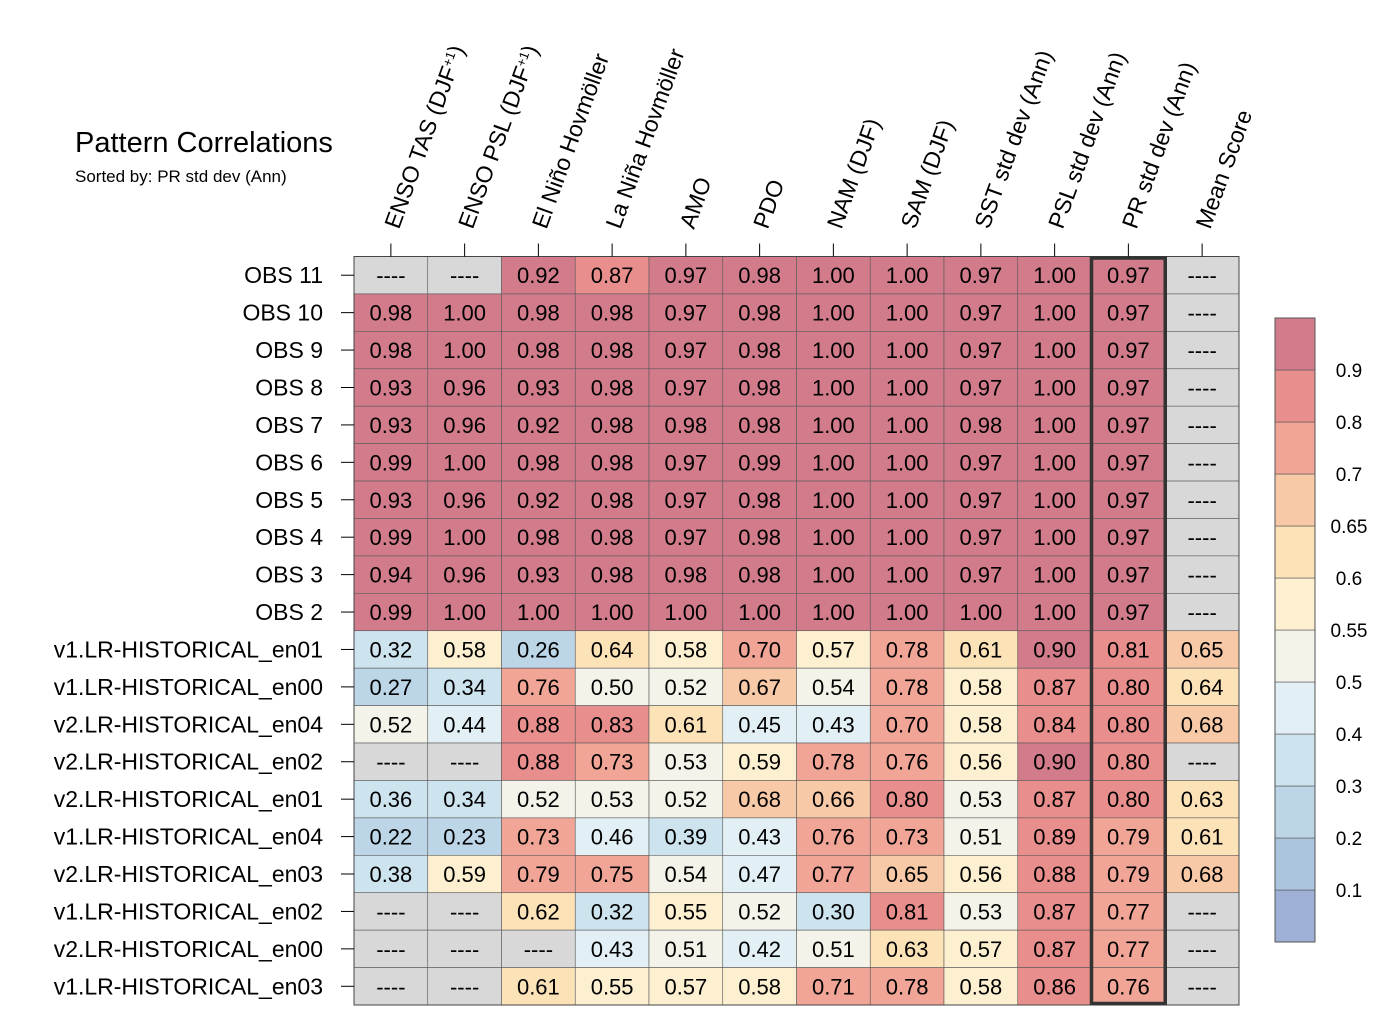 The width and height of the screenshot is (1391, 1026). I want to click on cell-value-label: 0.79, so click(538, 874).